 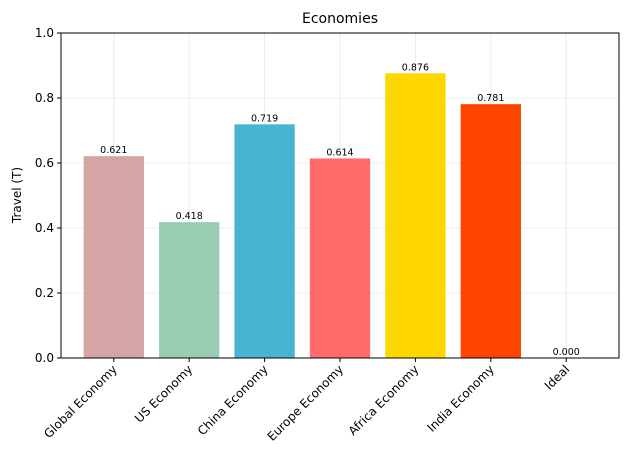 I want to click on bar-value-label: 0.418, so click(x=189, y=216).